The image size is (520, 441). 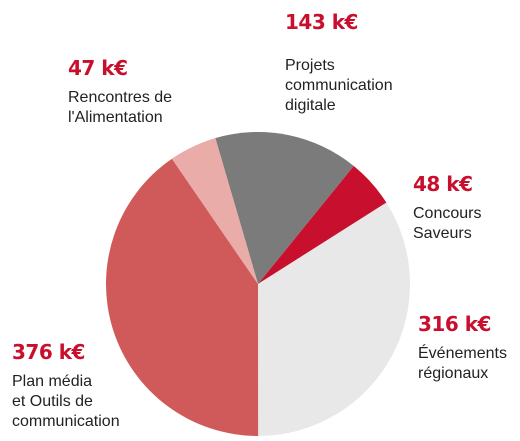 I want to click on category-label: Projets communication digitale, so click(x=339, y=85).